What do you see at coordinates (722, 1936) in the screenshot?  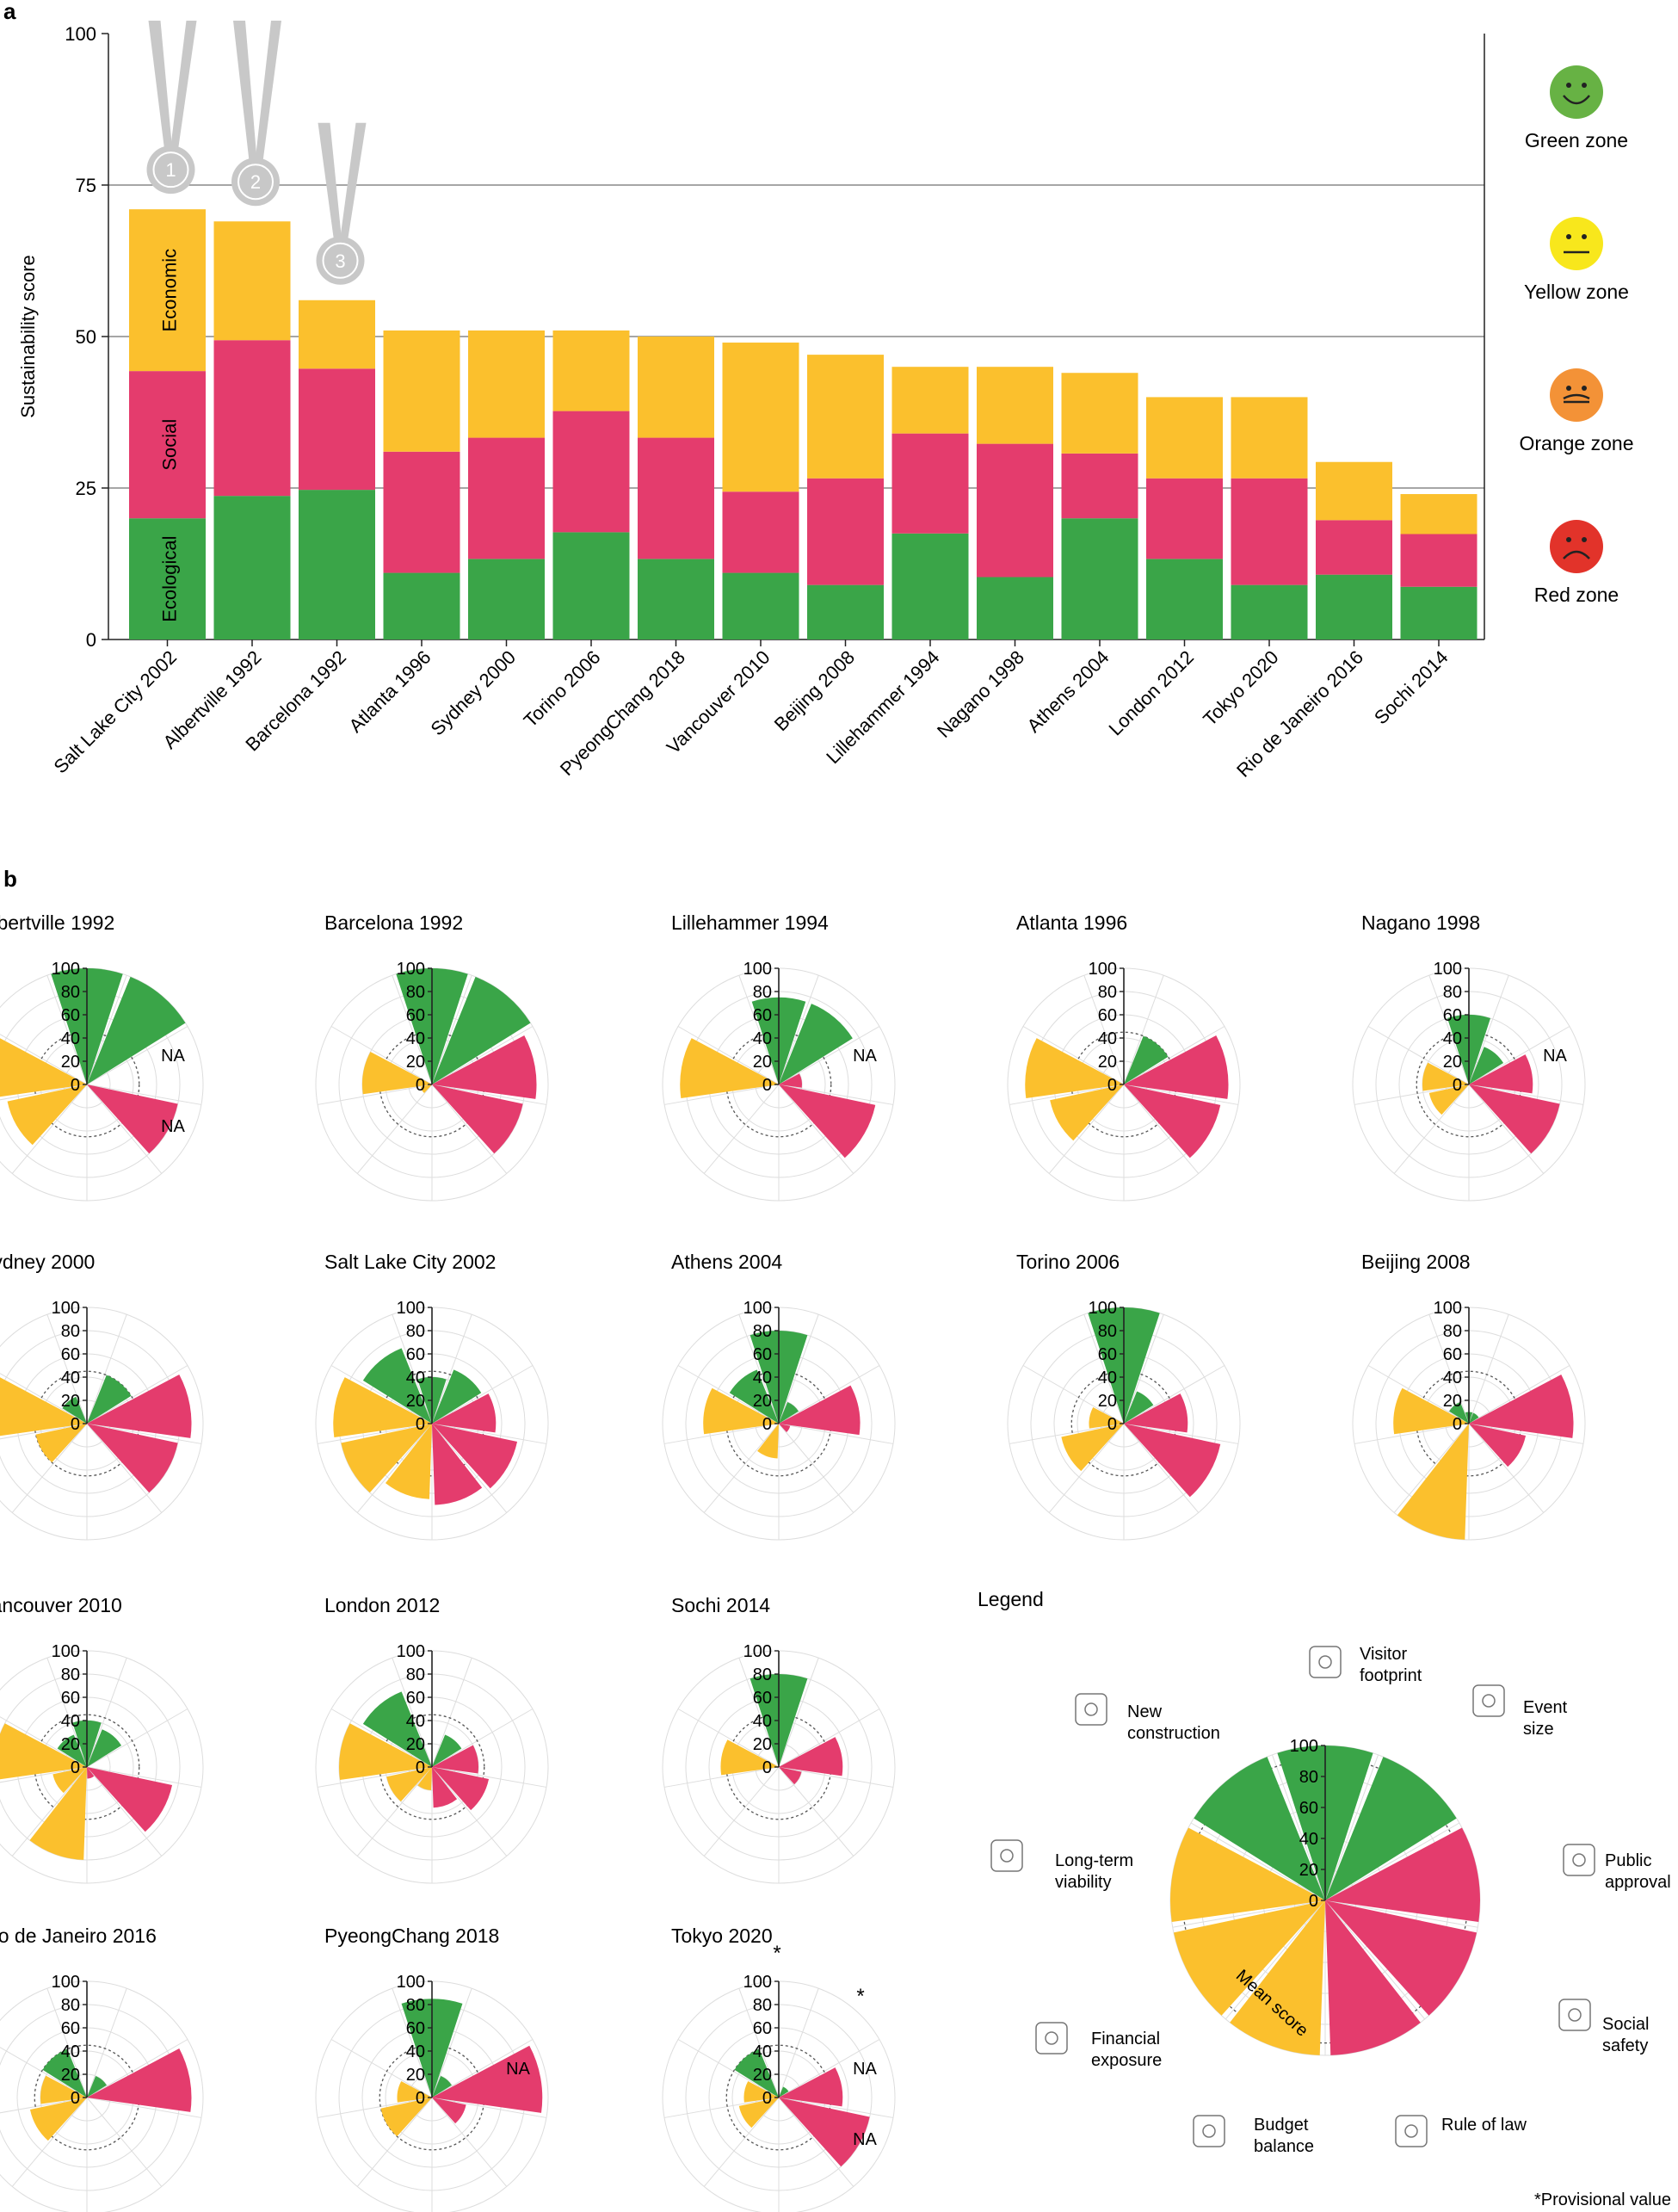 I see `radar-title: Tokyo 2020` at bounding box center [722, 1936].